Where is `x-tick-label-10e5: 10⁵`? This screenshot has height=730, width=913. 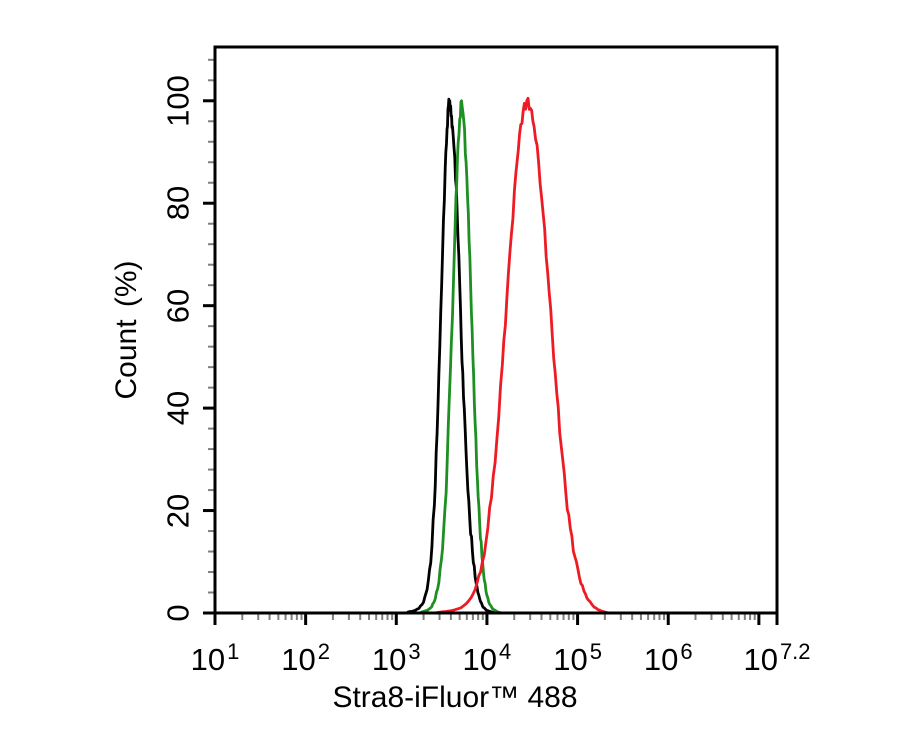 x-tick-label-10e5: 10⁵ is located at coordinates (577, 658).